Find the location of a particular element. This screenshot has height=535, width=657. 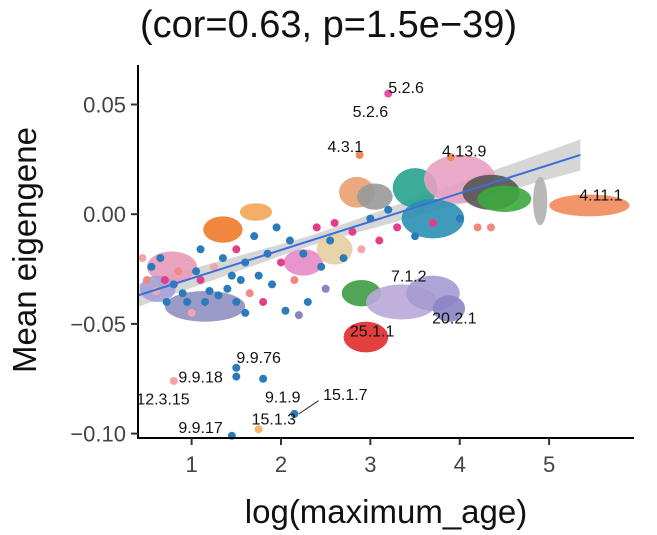

chart-title: (cor=0.63, p=1.5e−39) is located at coordinates (328, 25).